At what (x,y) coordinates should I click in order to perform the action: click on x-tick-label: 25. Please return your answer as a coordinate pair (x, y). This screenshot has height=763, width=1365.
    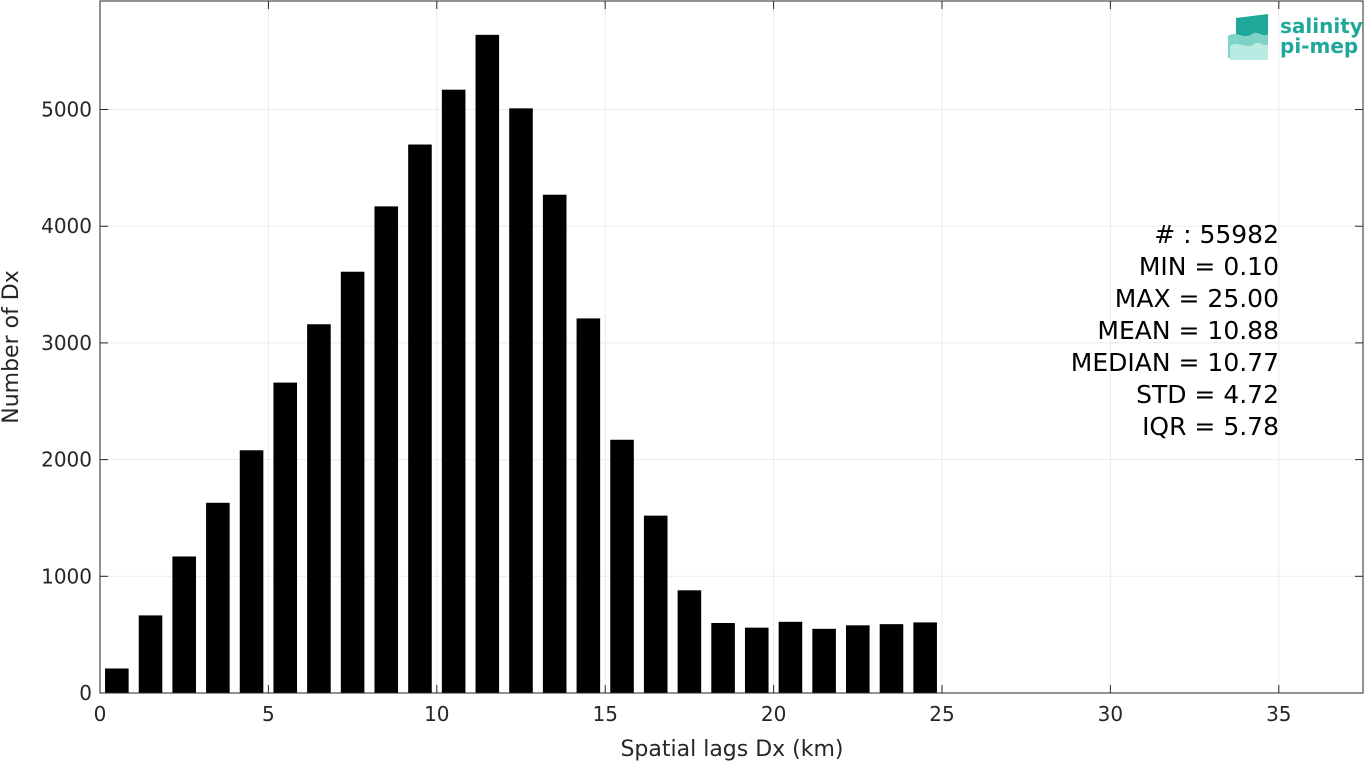
    Looking at the image, I should click on (941, 714).